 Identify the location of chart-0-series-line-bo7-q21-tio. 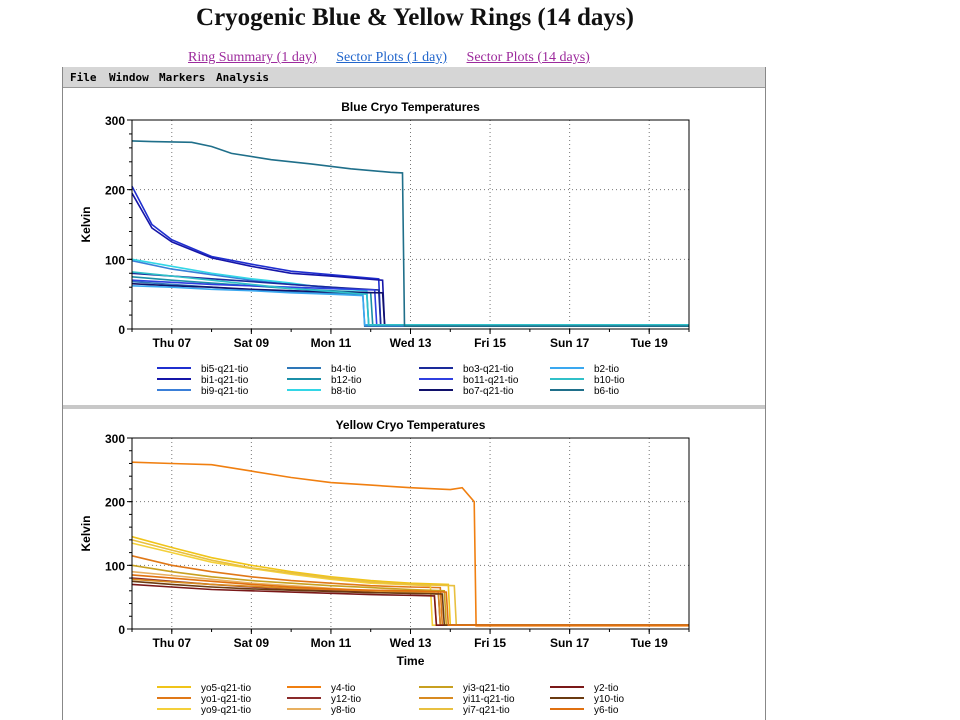
(410, 304).